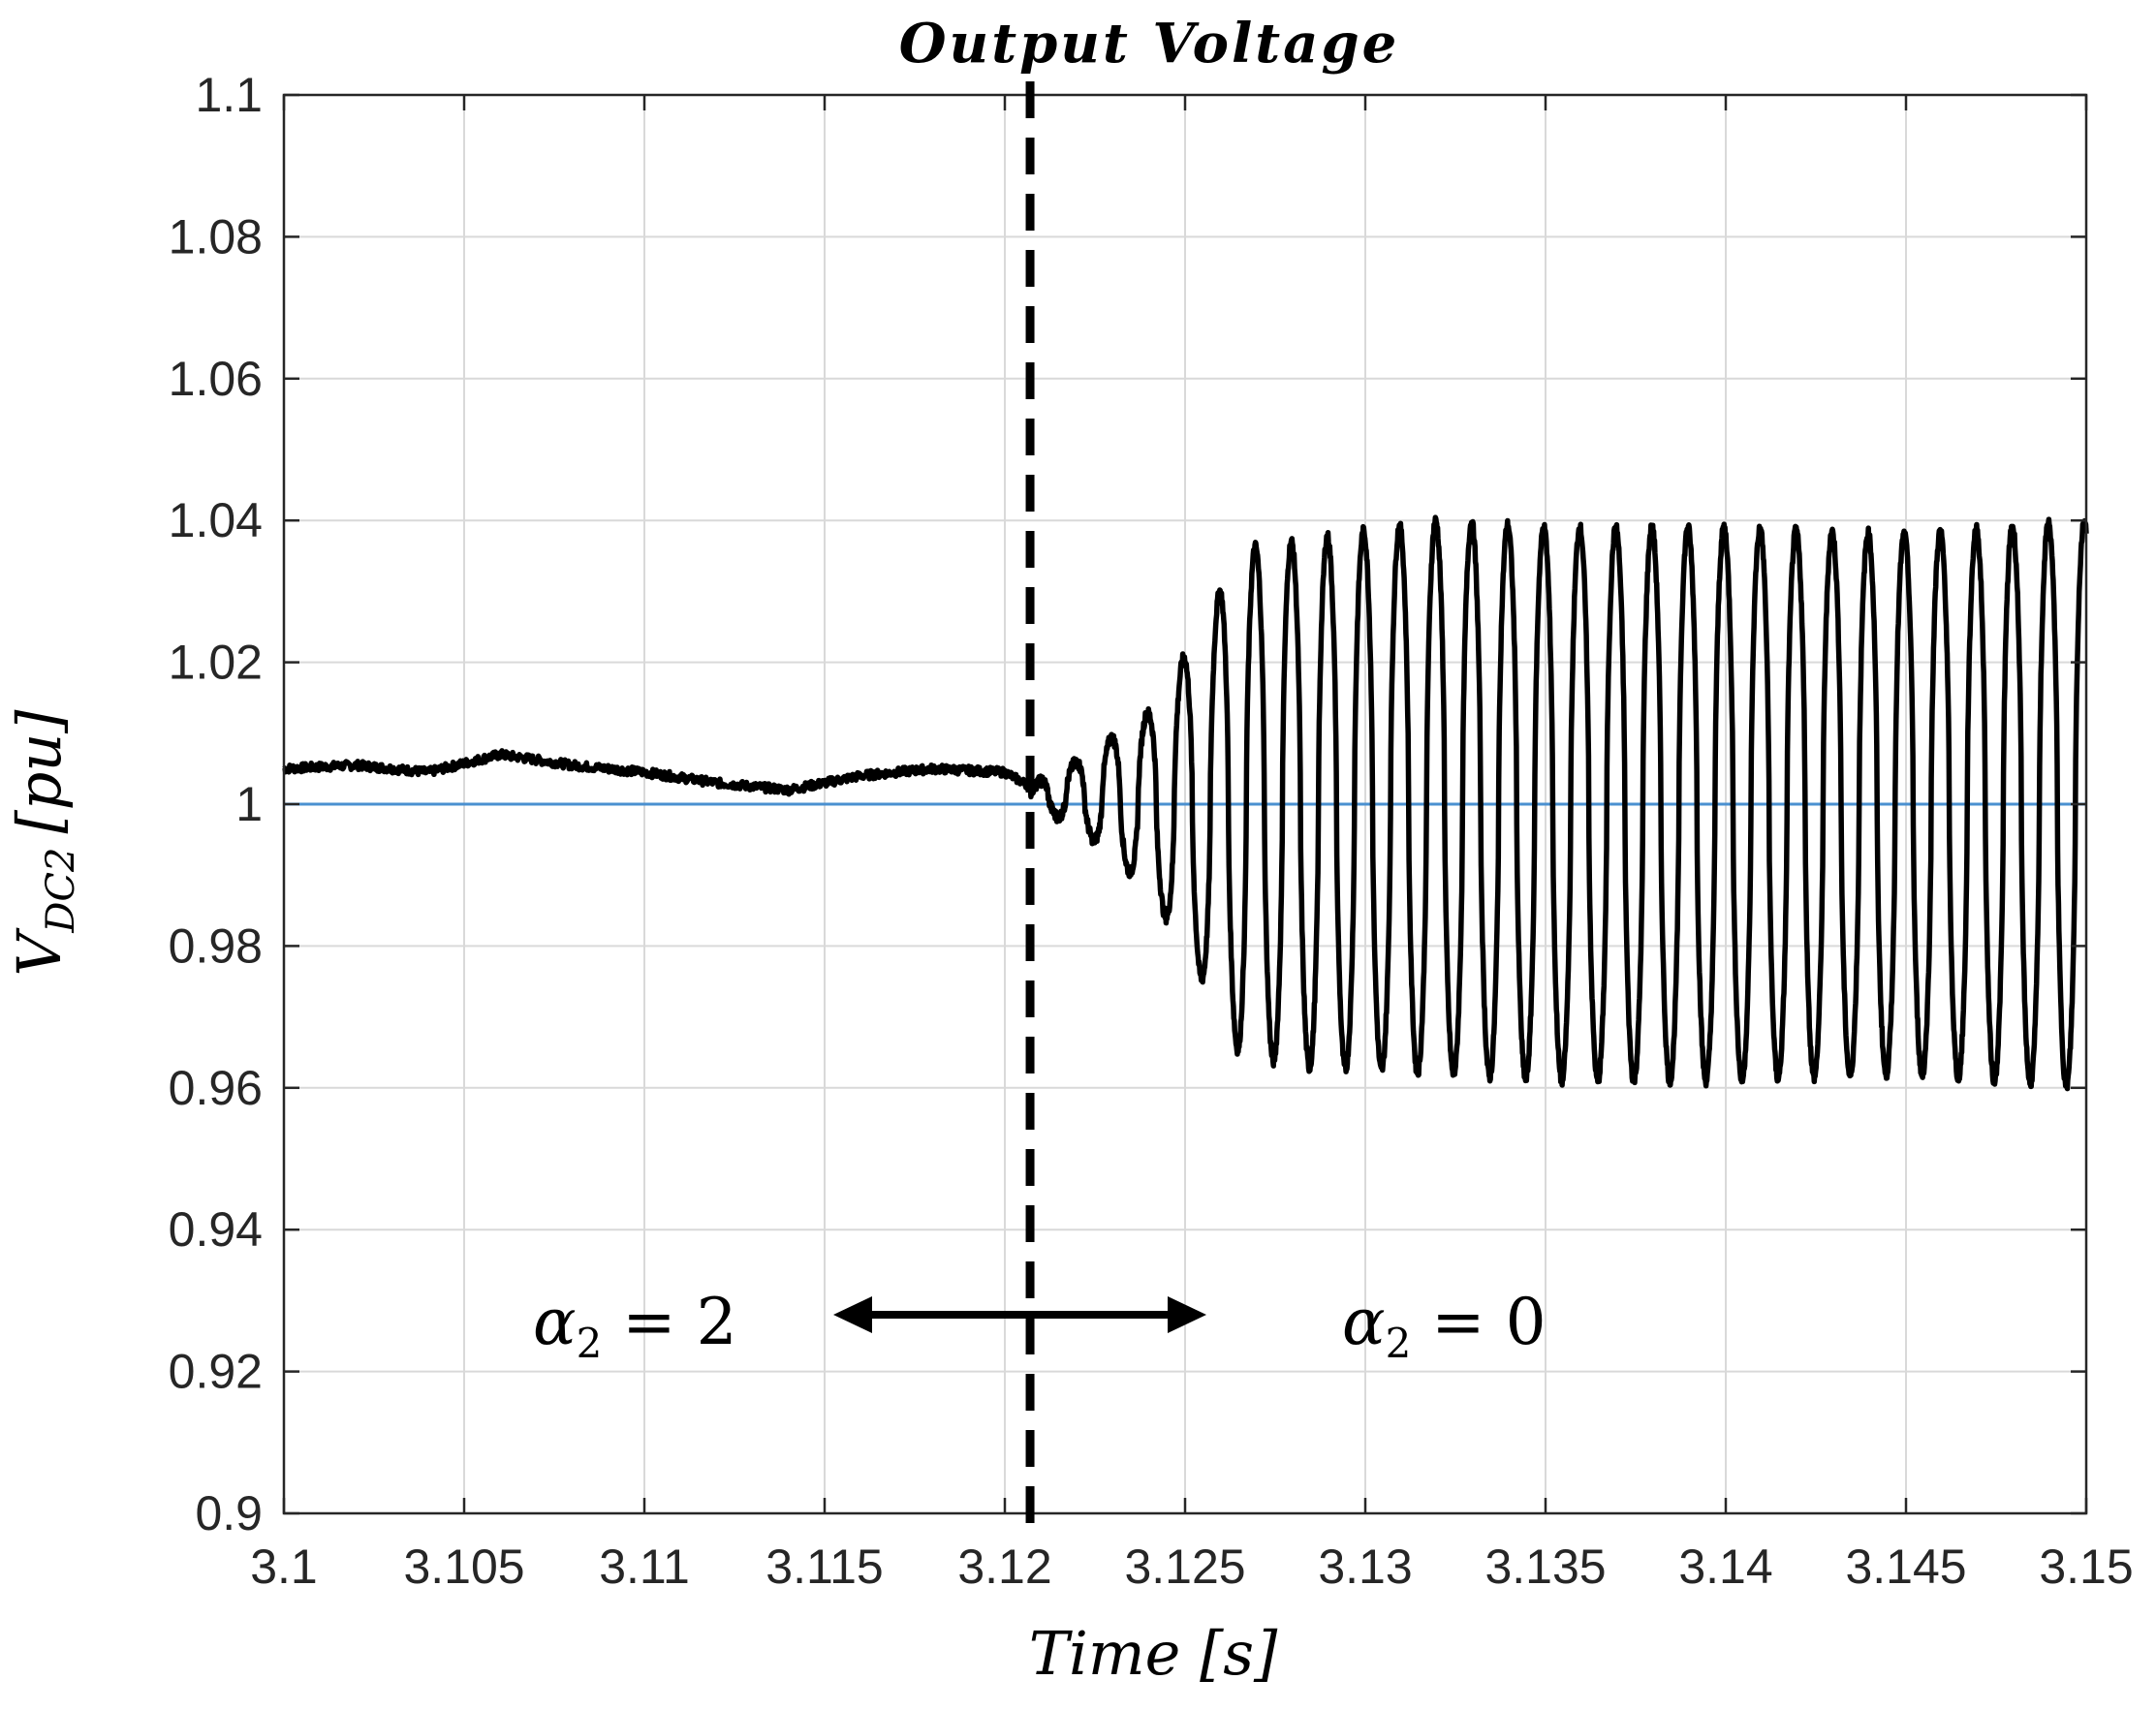 This screenshot has width=2156, height=1711. What do you see at coordinates (635, 1326) in the screenshot?
I see `annotation-alpha-left: α2 = 2` at bounding box center [635, 1326].